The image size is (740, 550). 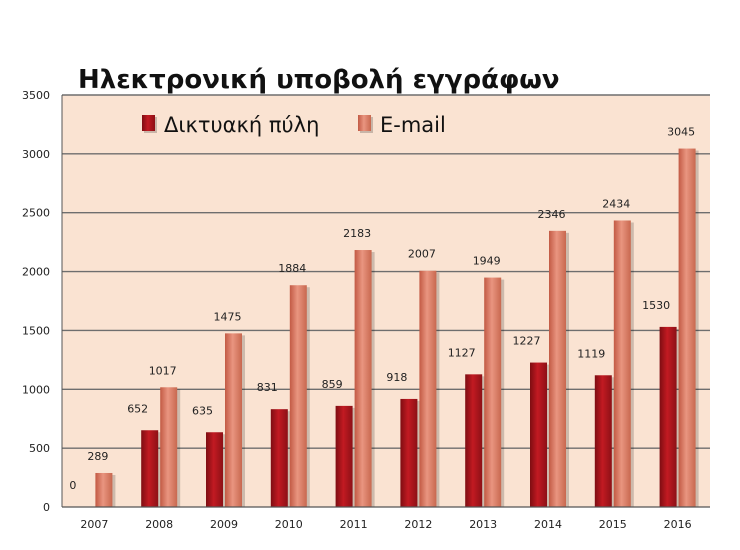 I want to click on data-label: 1884, so click(x=292, y=268).